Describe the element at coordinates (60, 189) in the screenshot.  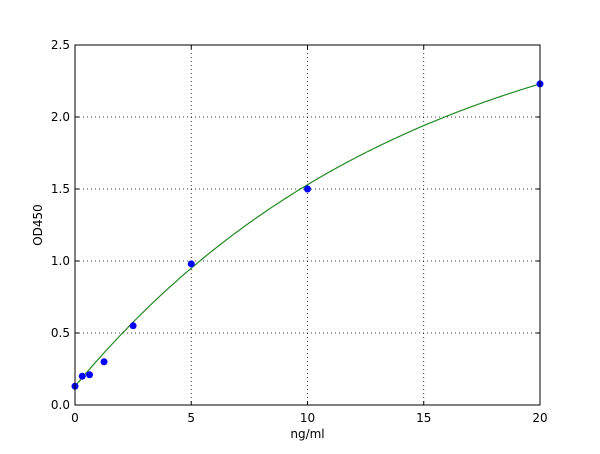
I see `y-tick-label: 1.5` at that location.